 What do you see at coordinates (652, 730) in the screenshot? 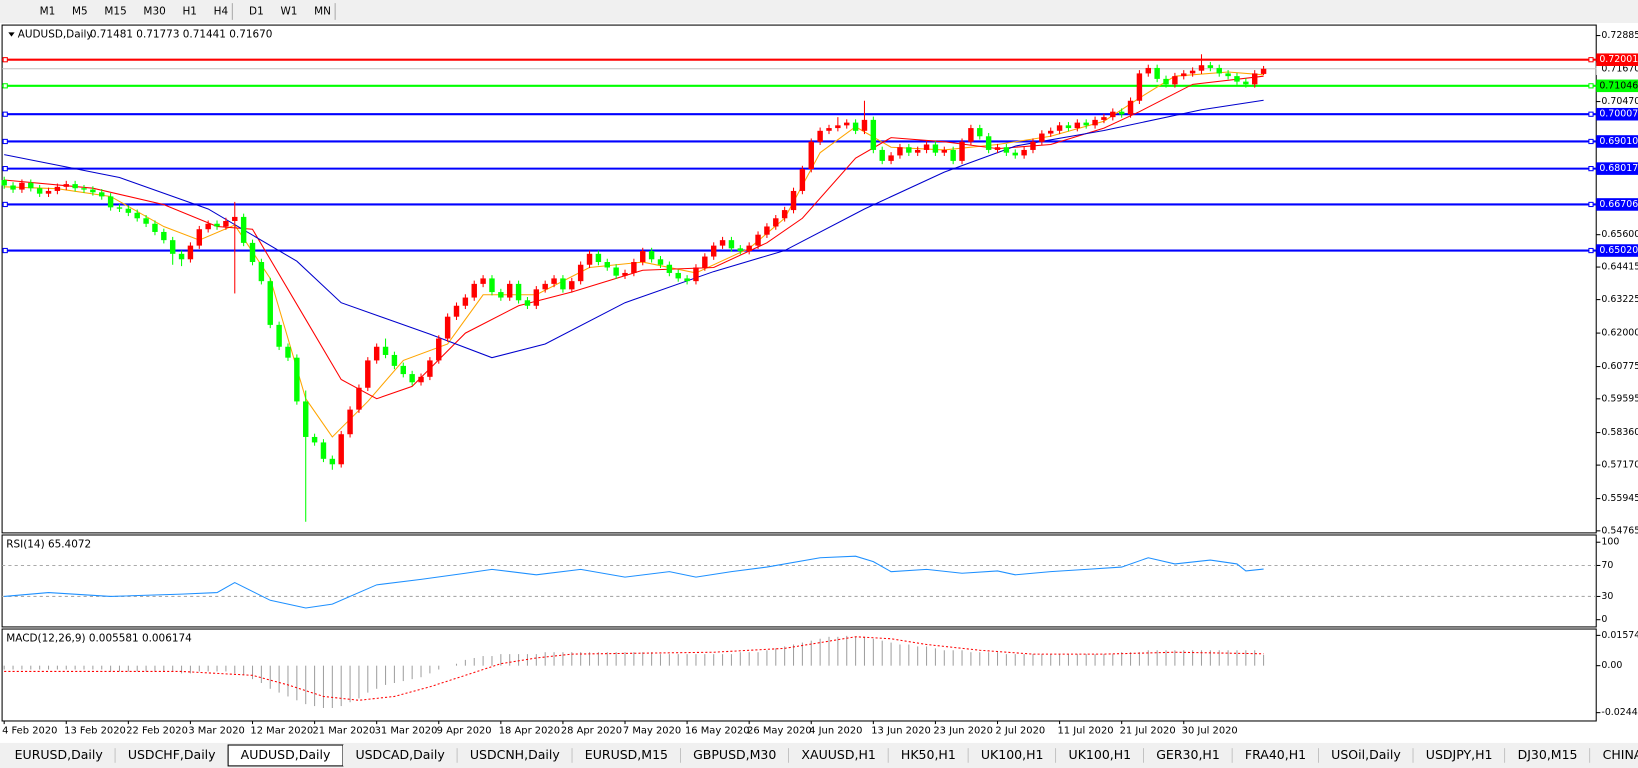
I see `x-tick-label: 7 May 2020` at bounding box center [652, 730].